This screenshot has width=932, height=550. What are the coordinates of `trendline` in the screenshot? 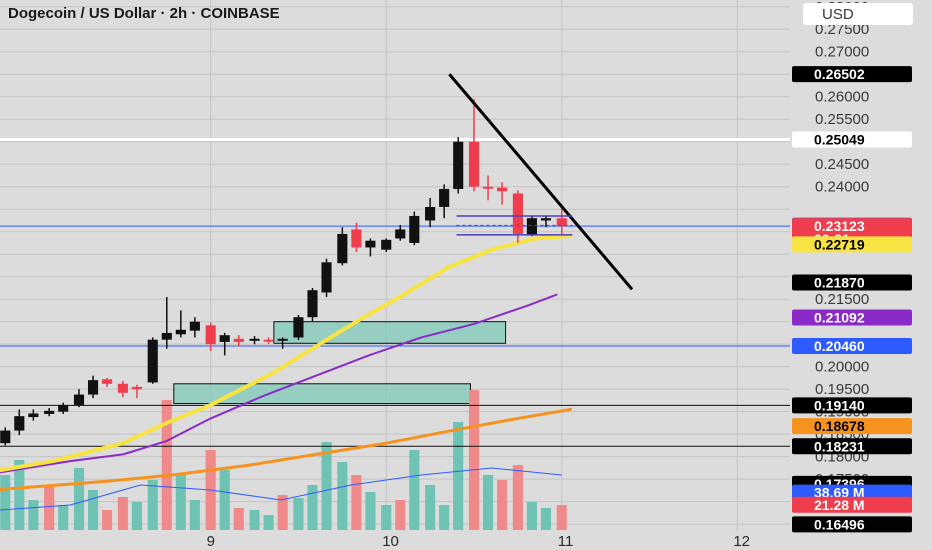 It's located at (541, 182).